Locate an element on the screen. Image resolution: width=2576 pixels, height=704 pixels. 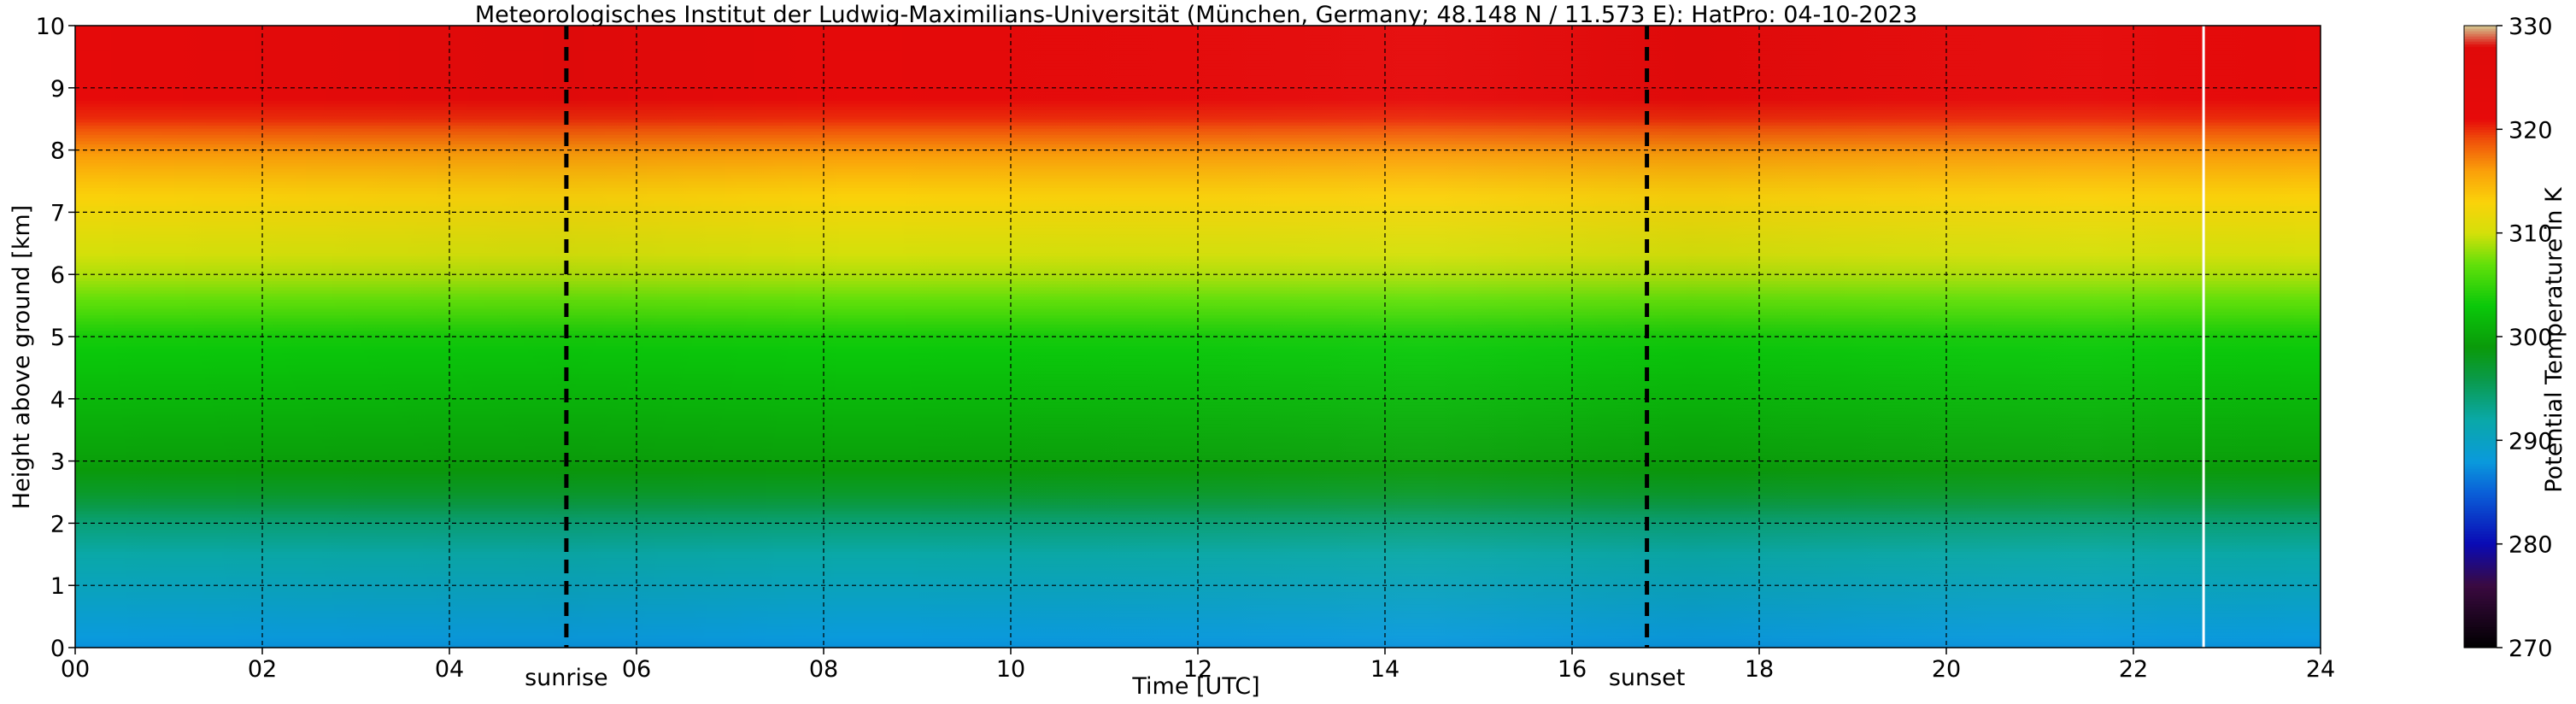
sunrise-label: sunrise is located at coordinates (566, 678).